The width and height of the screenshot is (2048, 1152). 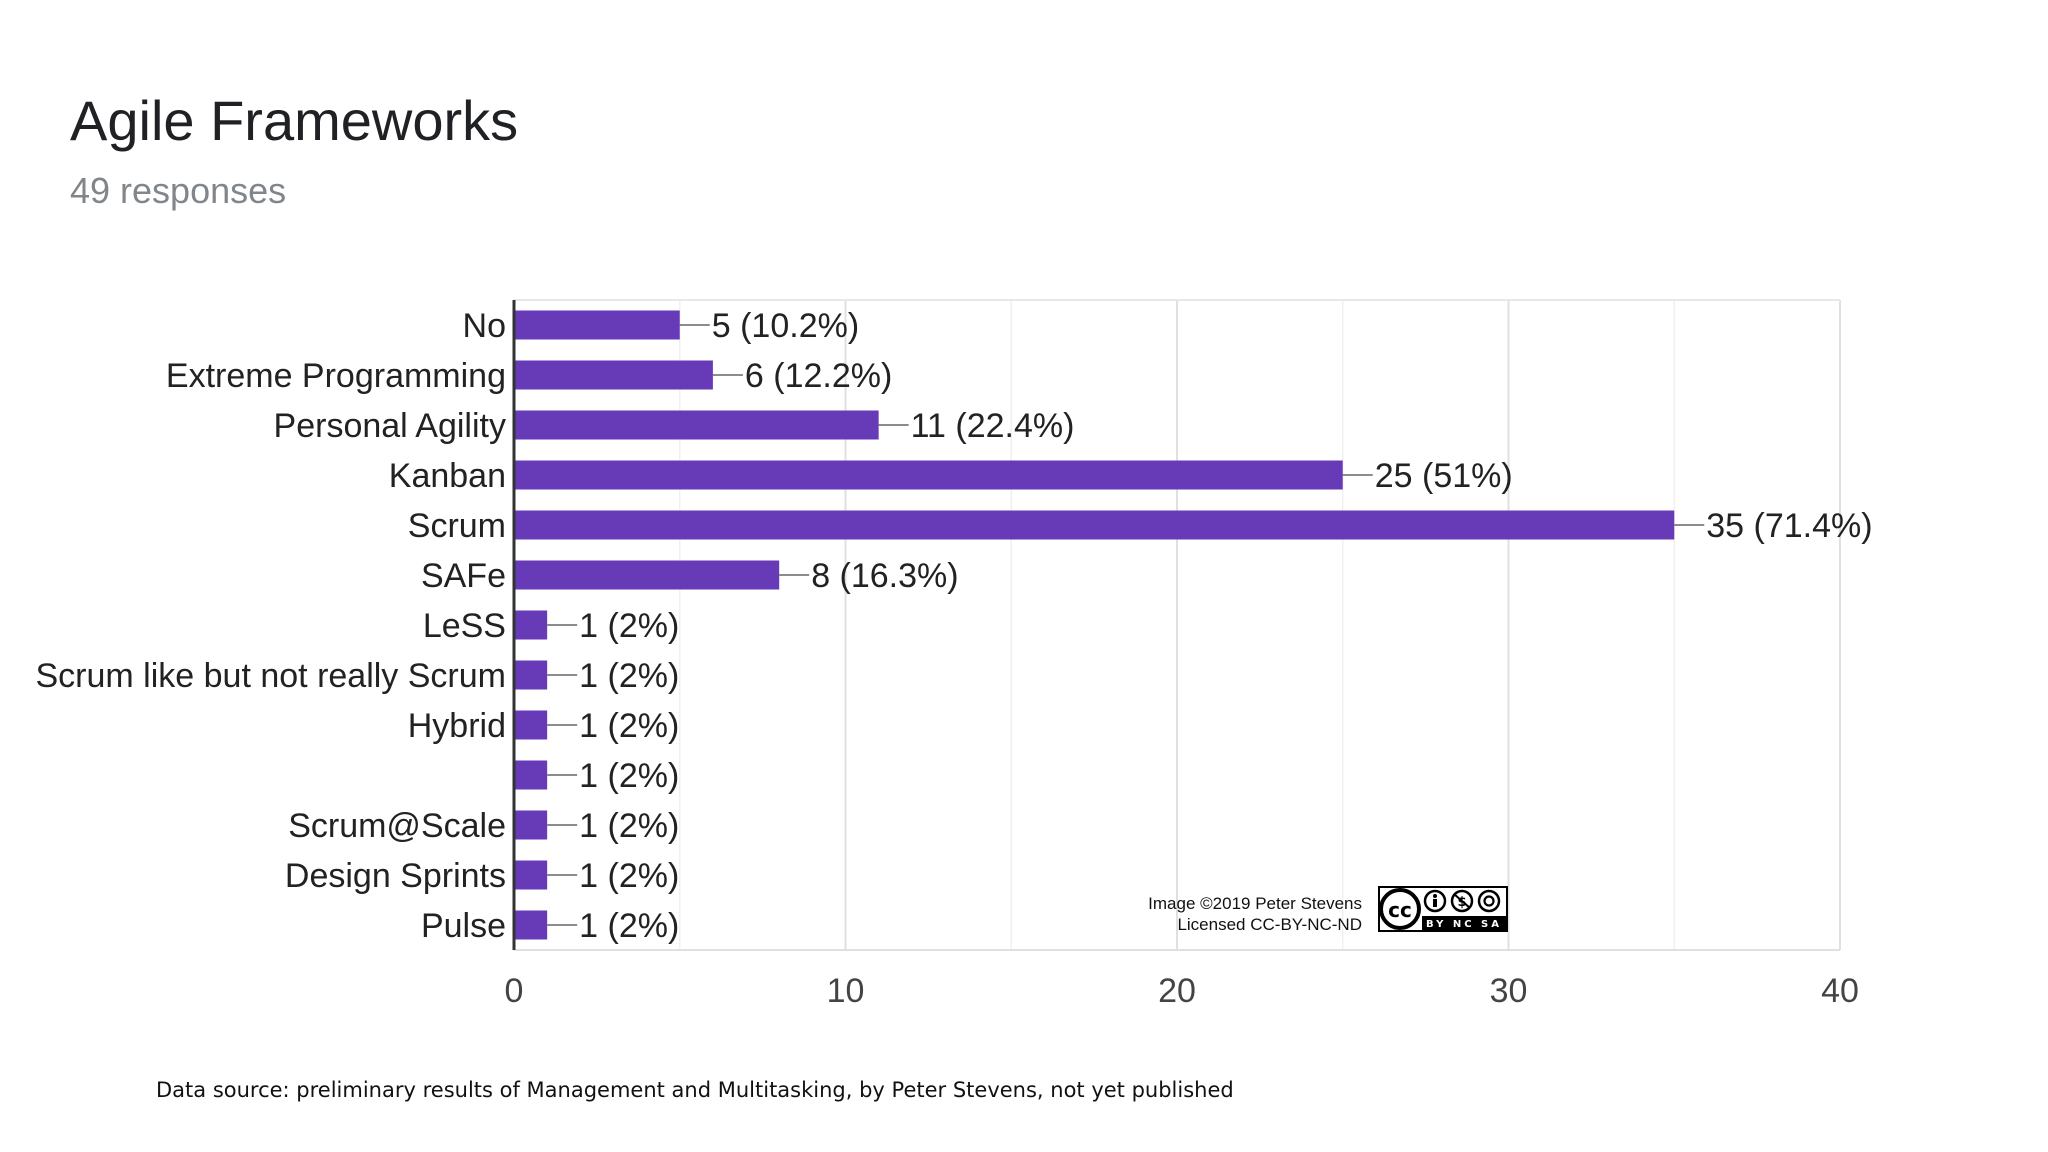 What do you see at coordinates (993, 426) in the screenshot?
I see `data-label: 11 (22.4%)` at bounding box center [993, 426].